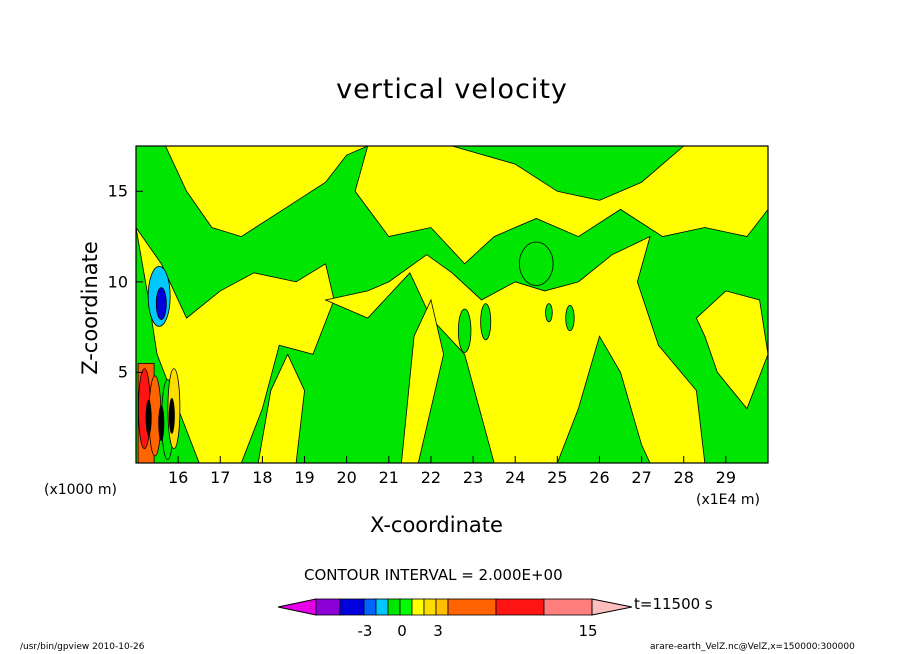 Image resolution: width=904 pixels, height=654 pixels. I want to click on y-tick-label: 15, so click(117, 191).